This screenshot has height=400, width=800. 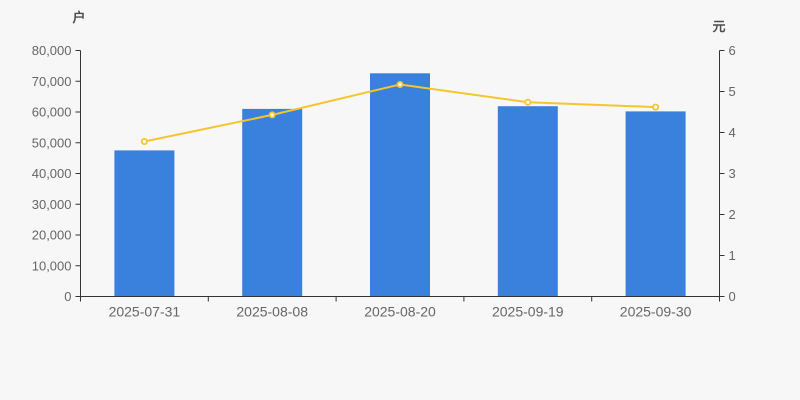 What do you see at coordinates (732, 255) in the screenshot?
I see `right-axis-tick-label: 1` at bounding box center [732, 255].